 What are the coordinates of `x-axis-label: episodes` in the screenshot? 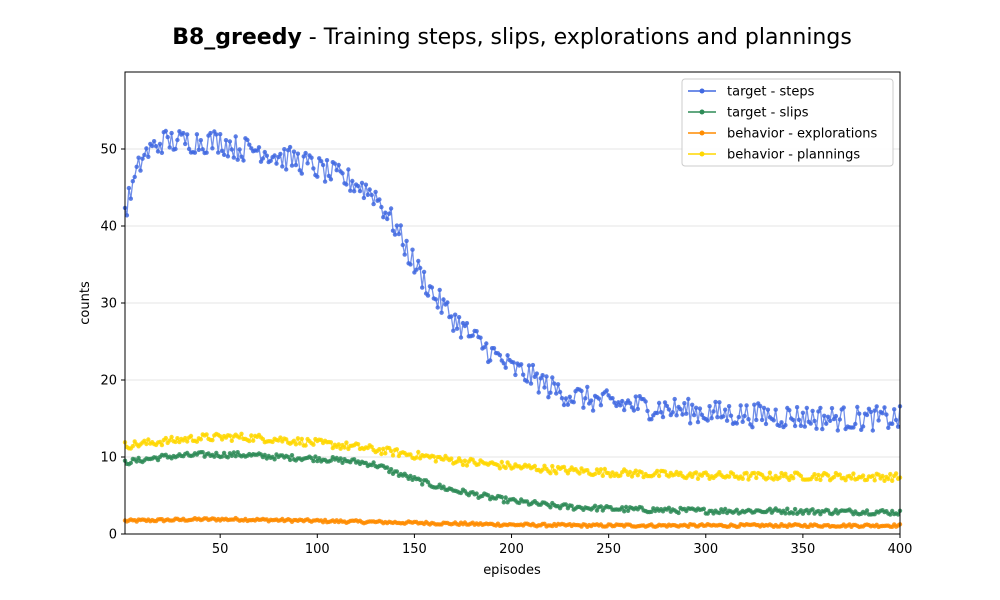 It's located at (512, 570).